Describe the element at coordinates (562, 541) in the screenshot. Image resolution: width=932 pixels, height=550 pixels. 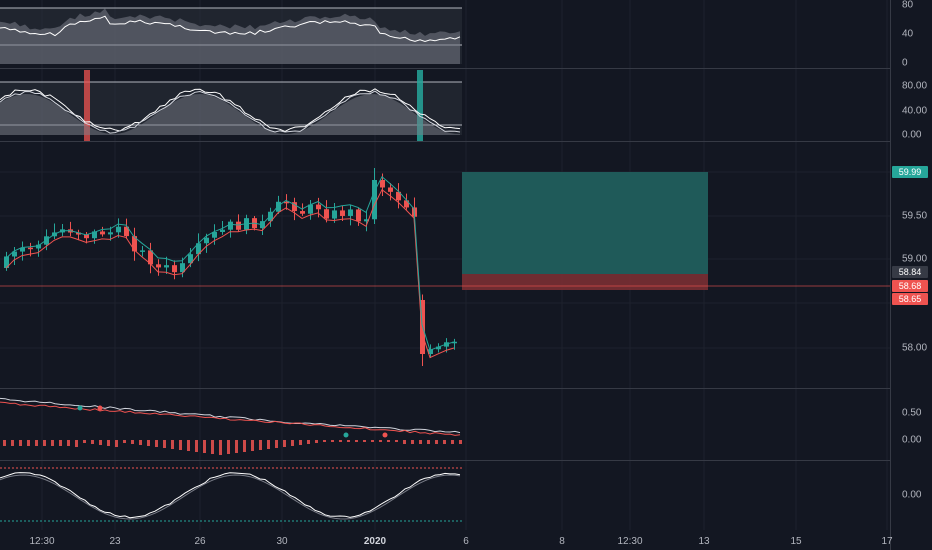
I see `time-label: 8` at that location.